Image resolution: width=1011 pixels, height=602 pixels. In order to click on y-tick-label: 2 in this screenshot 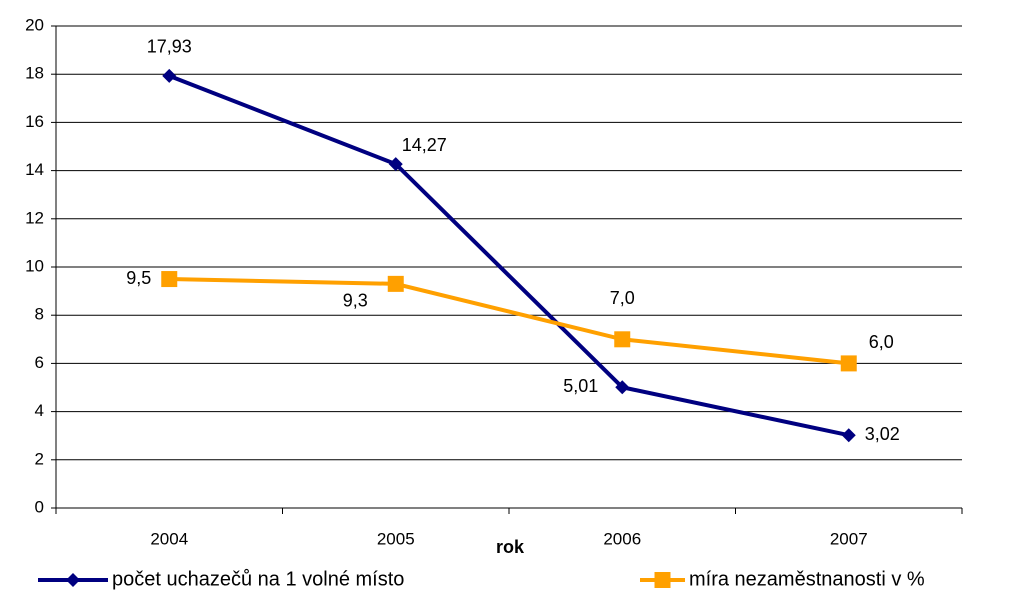, I will do `click(39, 458)`.